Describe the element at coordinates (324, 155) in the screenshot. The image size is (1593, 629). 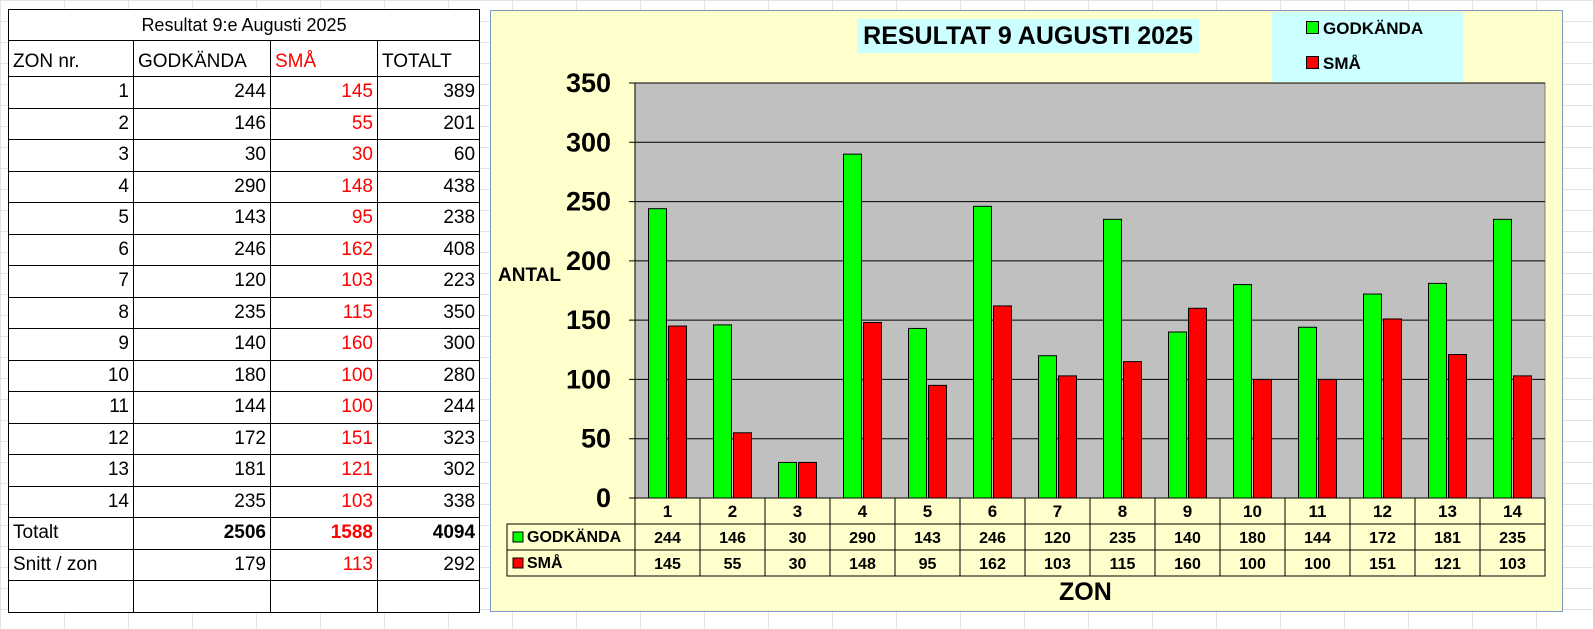
I see `small-cell: 30` at that location.